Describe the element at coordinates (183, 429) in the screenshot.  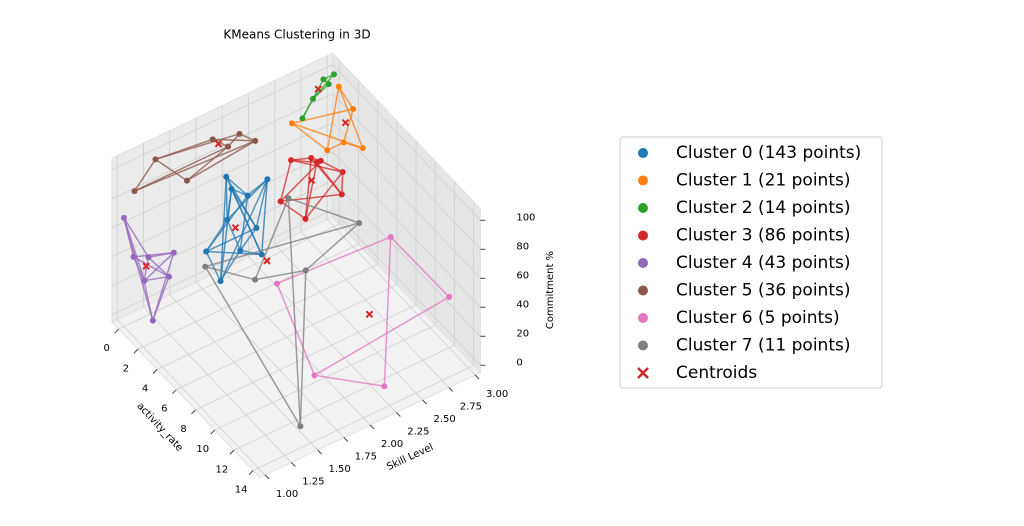
I see `x-tick-label: 8` at that location.